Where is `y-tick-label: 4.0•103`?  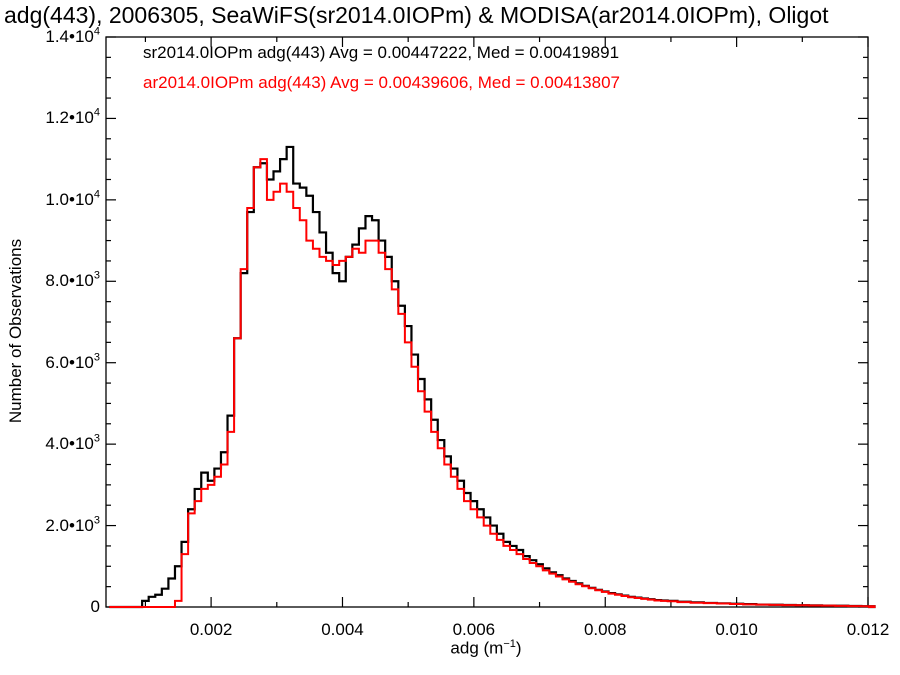 y-tick-label: 4.0•103 is located at coordinates (72, 443).